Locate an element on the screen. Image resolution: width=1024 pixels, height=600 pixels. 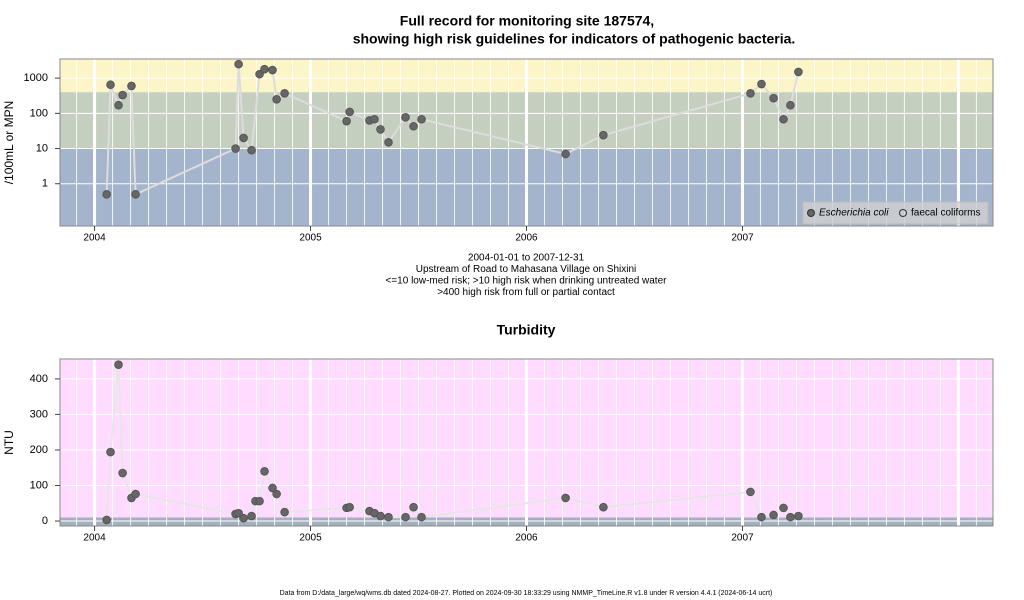
y-tick-label: 10 is located at coordinates (42, 148).